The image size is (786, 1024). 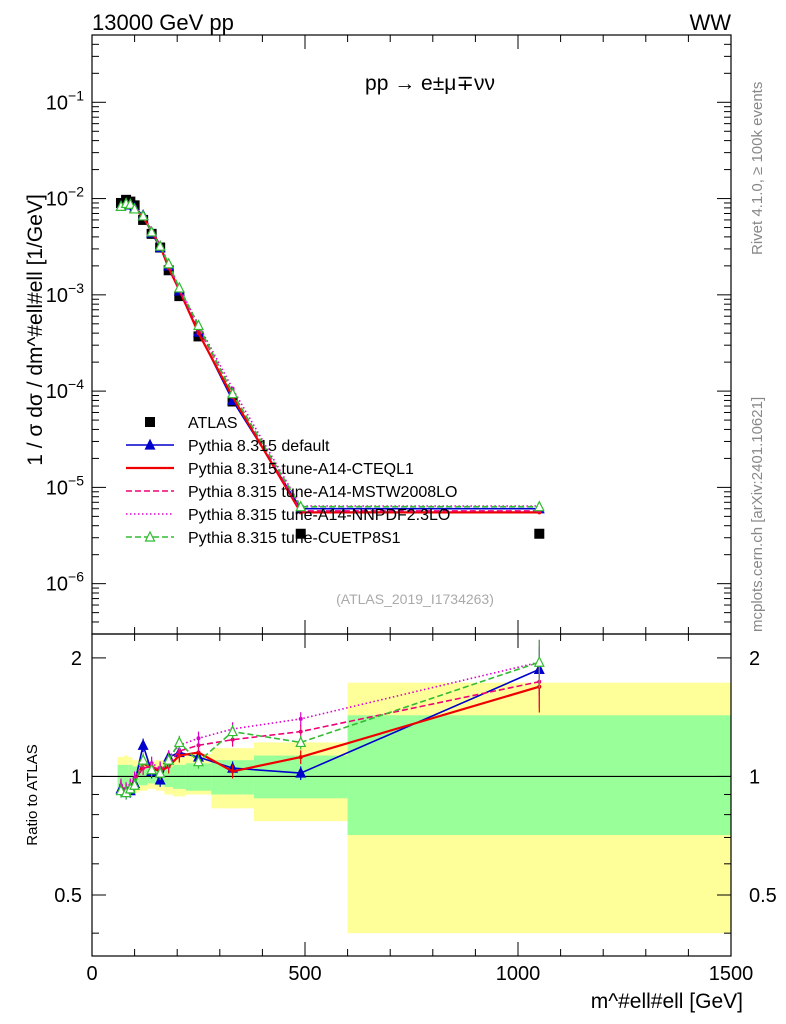 What do you see at coordinates (213, 423) in the screenshot?
I see `legend-label: ATLAS` at bounding box center [213, 423].